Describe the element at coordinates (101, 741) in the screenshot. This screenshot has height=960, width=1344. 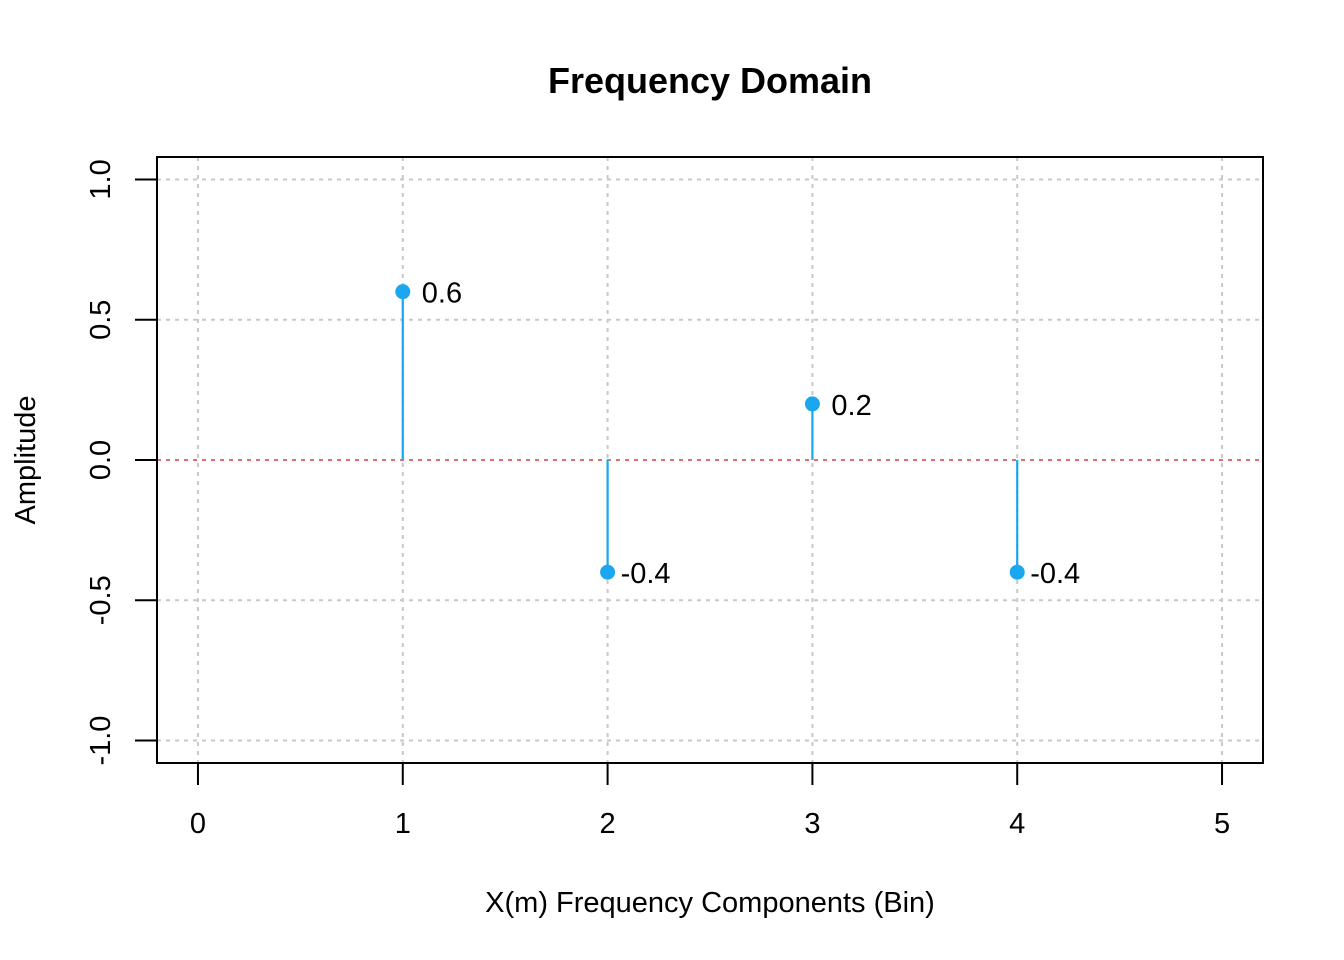
I see `y-tick-label: -1.0` at that location.